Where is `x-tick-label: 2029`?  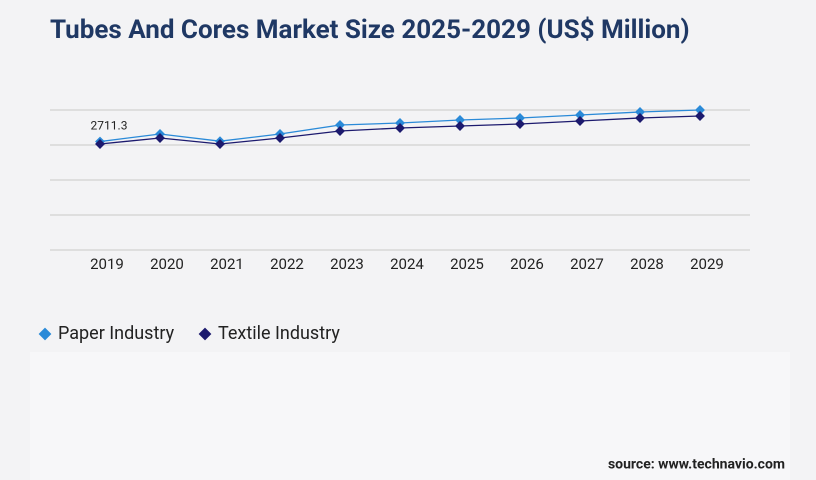 x-tick-label: 2029 is located at coordinates (707, 264).